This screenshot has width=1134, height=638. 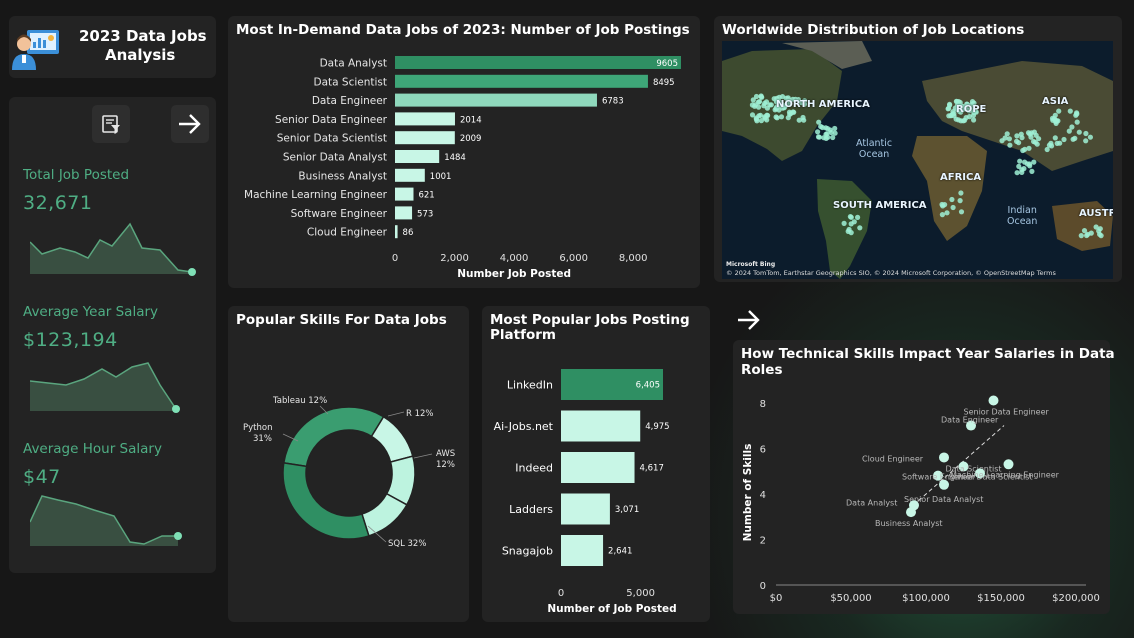 What do you see at coordinates (1022, 216) in the screenshot?
I see `map-label-indian: Indian Ocean` at bounding box center [1022, 216].